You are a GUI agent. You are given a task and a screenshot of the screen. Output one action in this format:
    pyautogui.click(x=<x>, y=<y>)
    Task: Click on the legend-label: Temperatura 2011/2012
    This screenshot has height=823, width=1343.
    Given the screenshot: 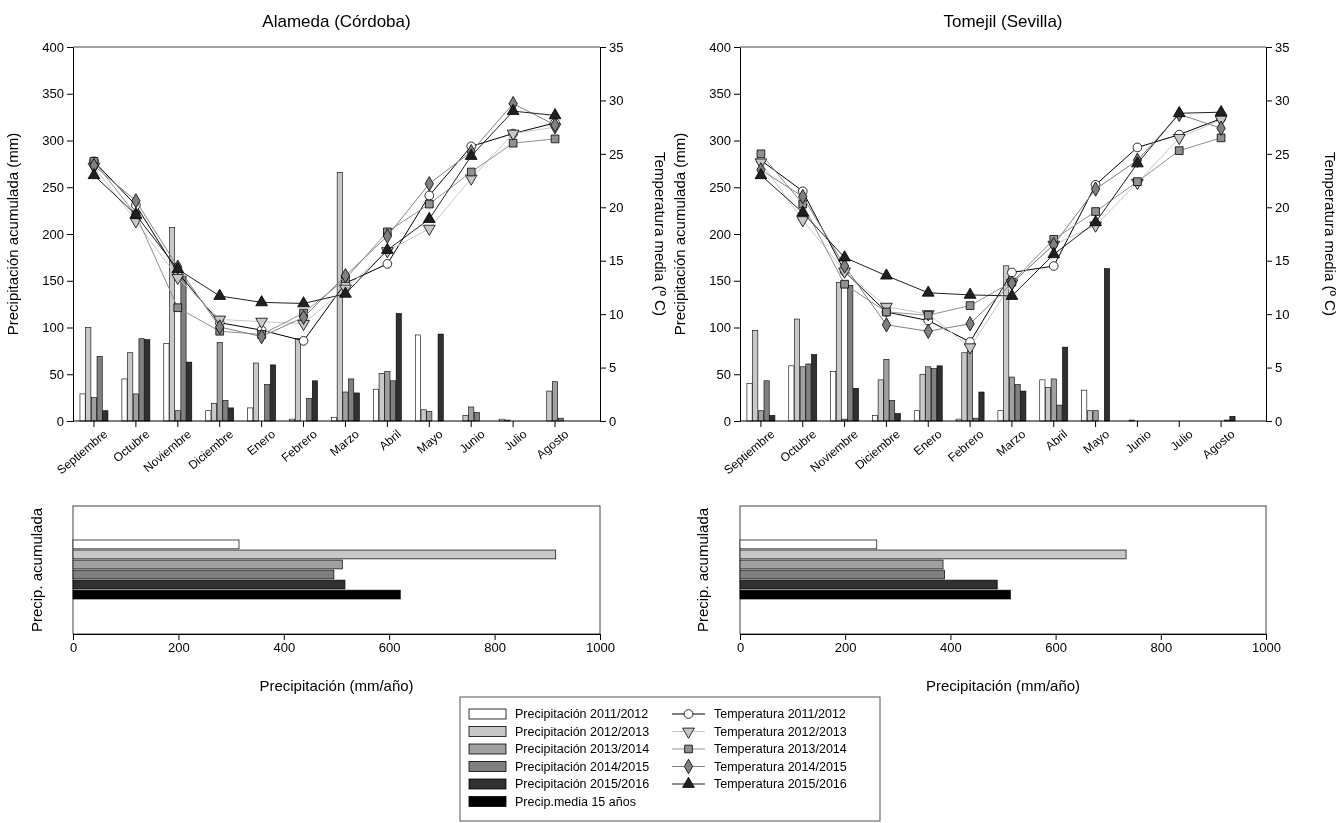 What is the action you would take?
    pyautogui.click(x=780, y=714)
    